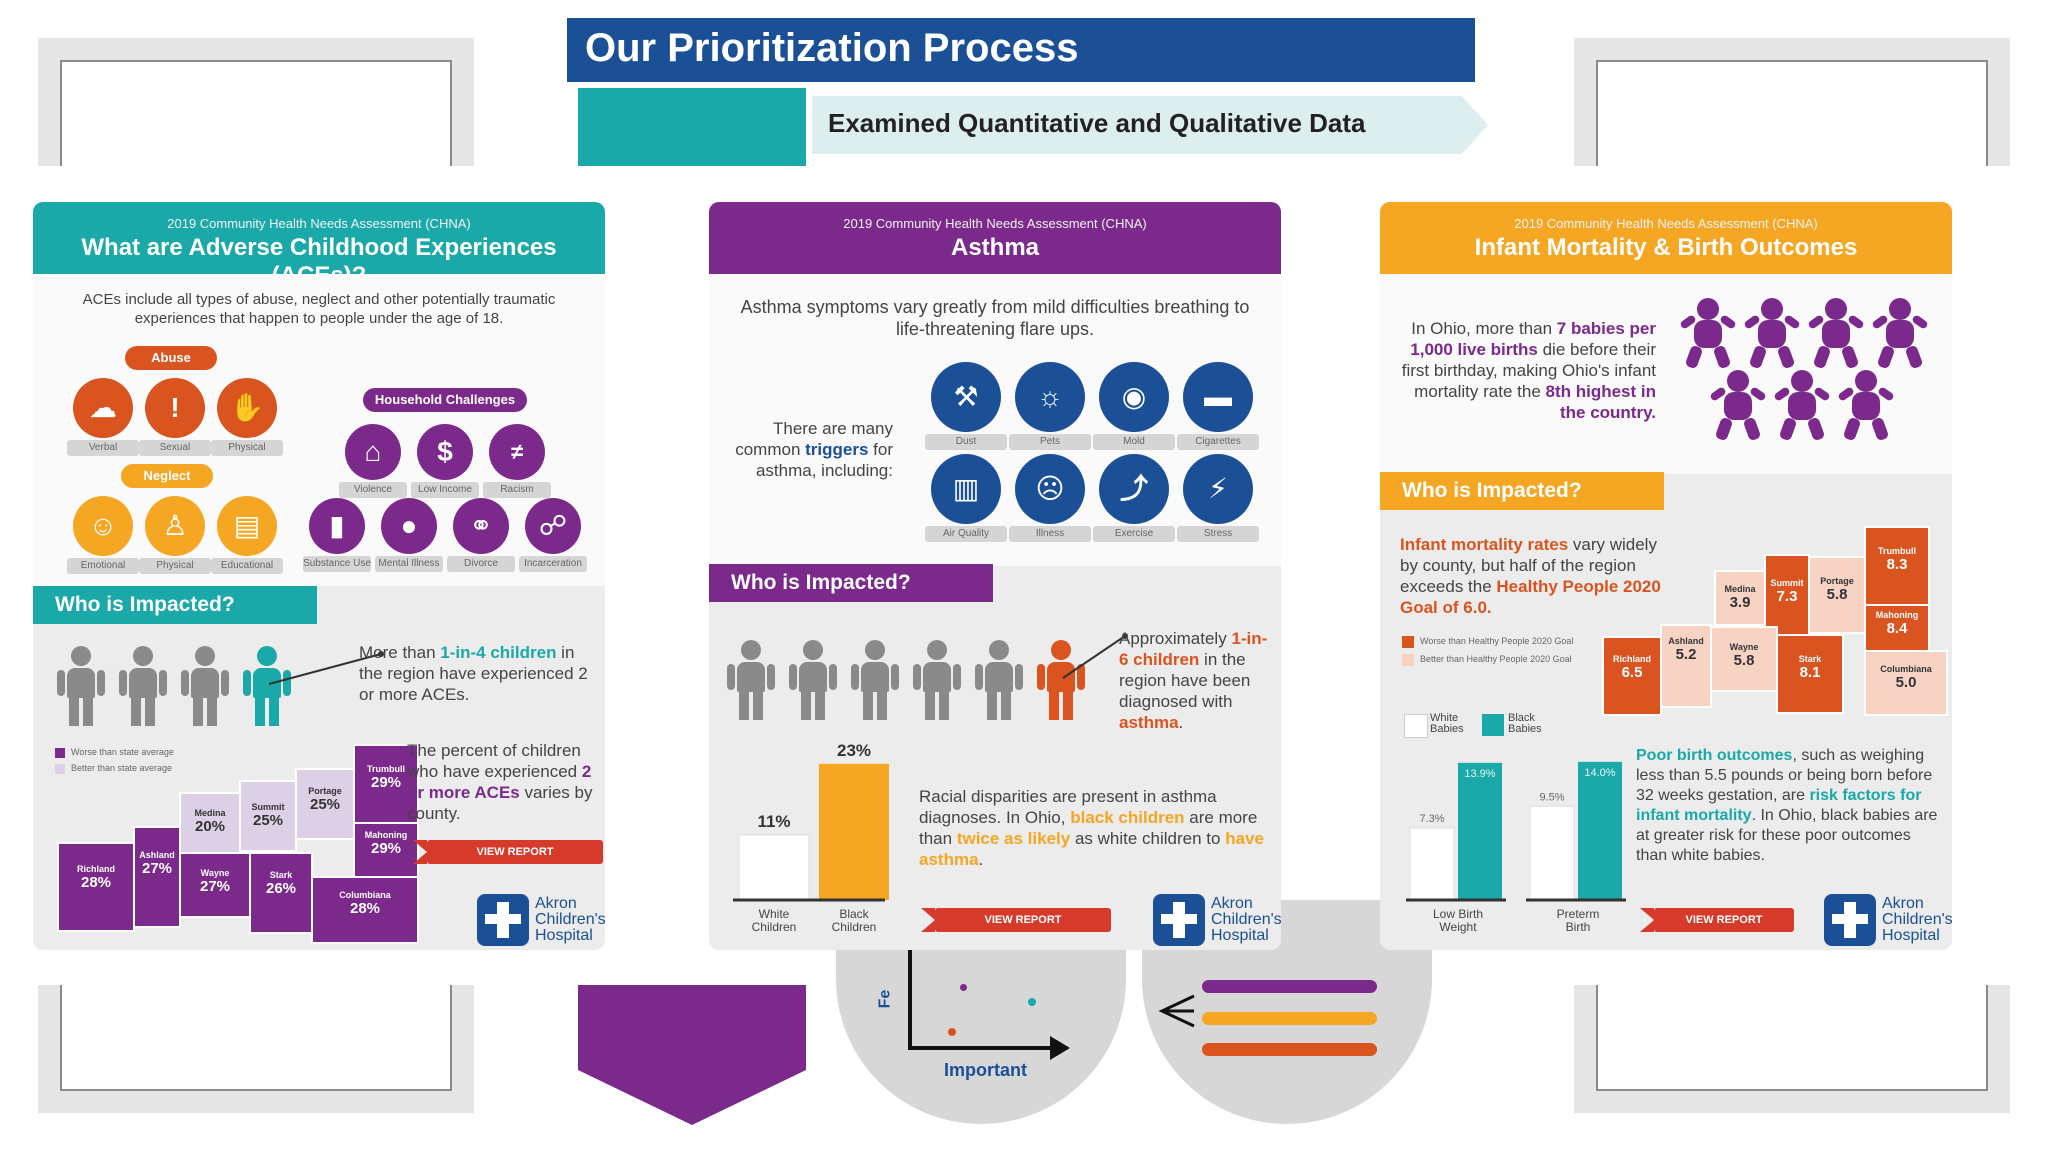  Describe the element at coordinates (1717, 920) in the screenshot. I see `infant-view-report-button: VIEW REPORT` at that location.